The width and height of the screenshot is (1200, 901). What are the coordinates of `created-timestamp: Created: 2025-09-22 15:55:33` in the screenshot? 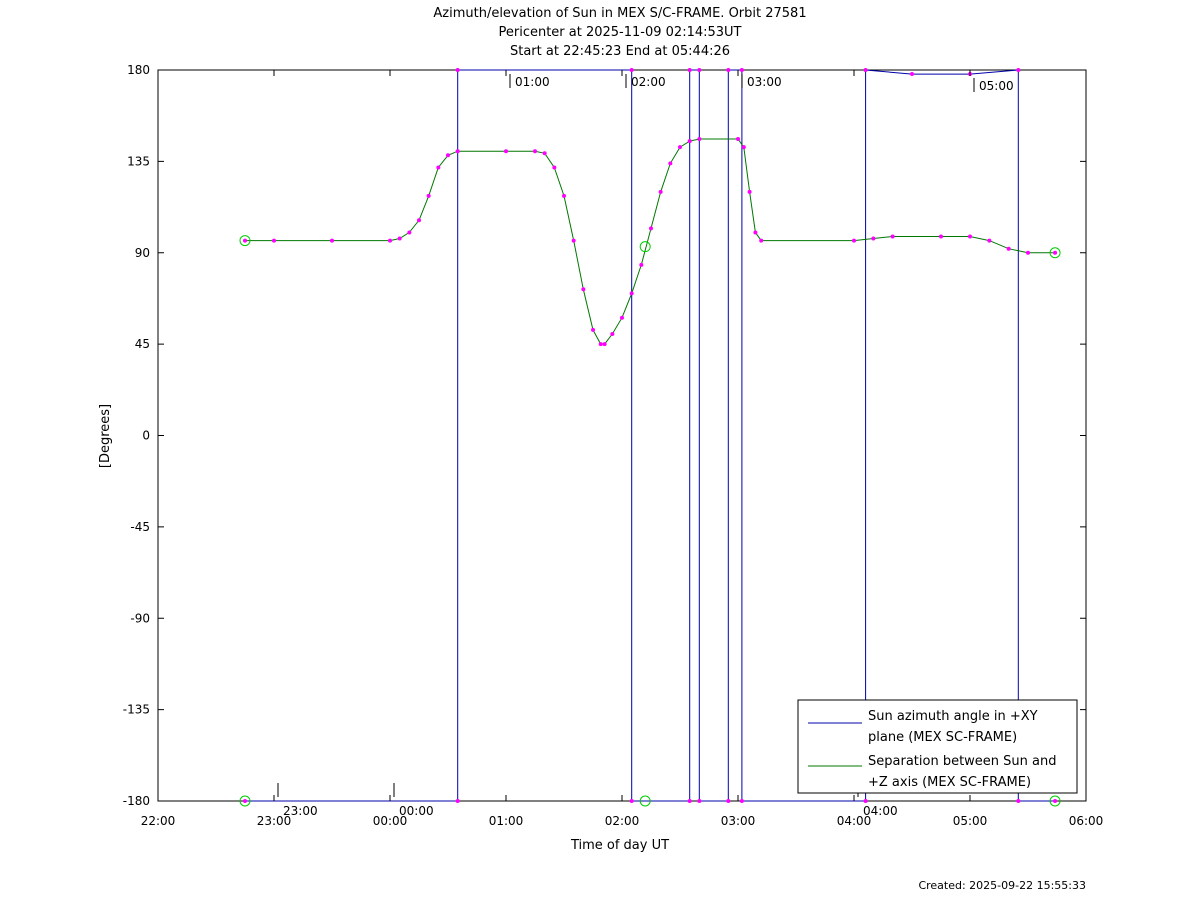 It's located at (1002, 885).